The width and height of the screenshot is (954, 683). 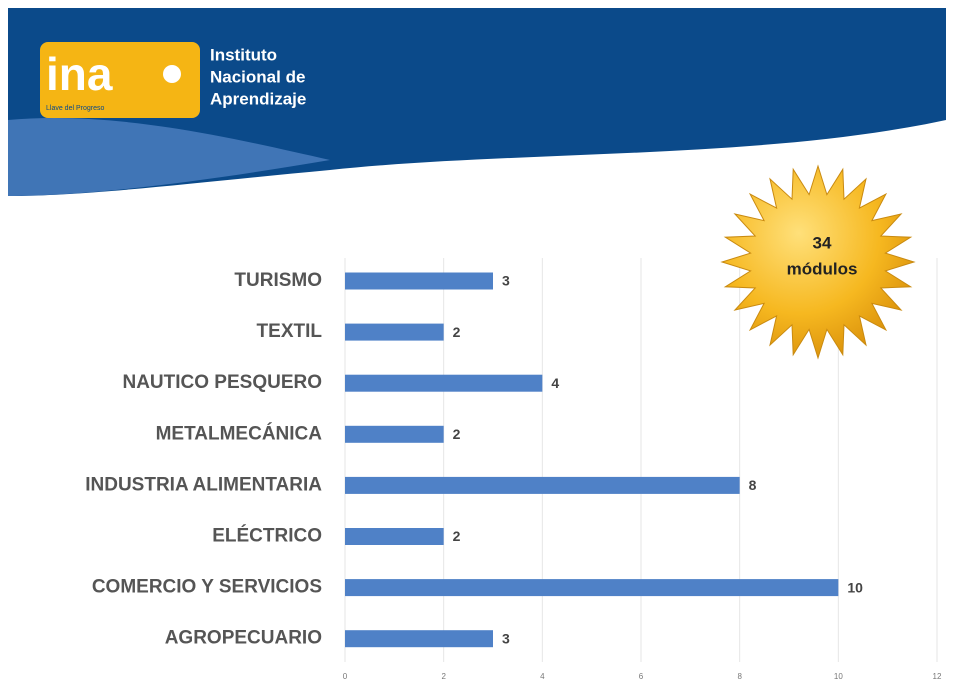 I want to click on slogan: Llave del Progreso, so click(x=75, y=108).